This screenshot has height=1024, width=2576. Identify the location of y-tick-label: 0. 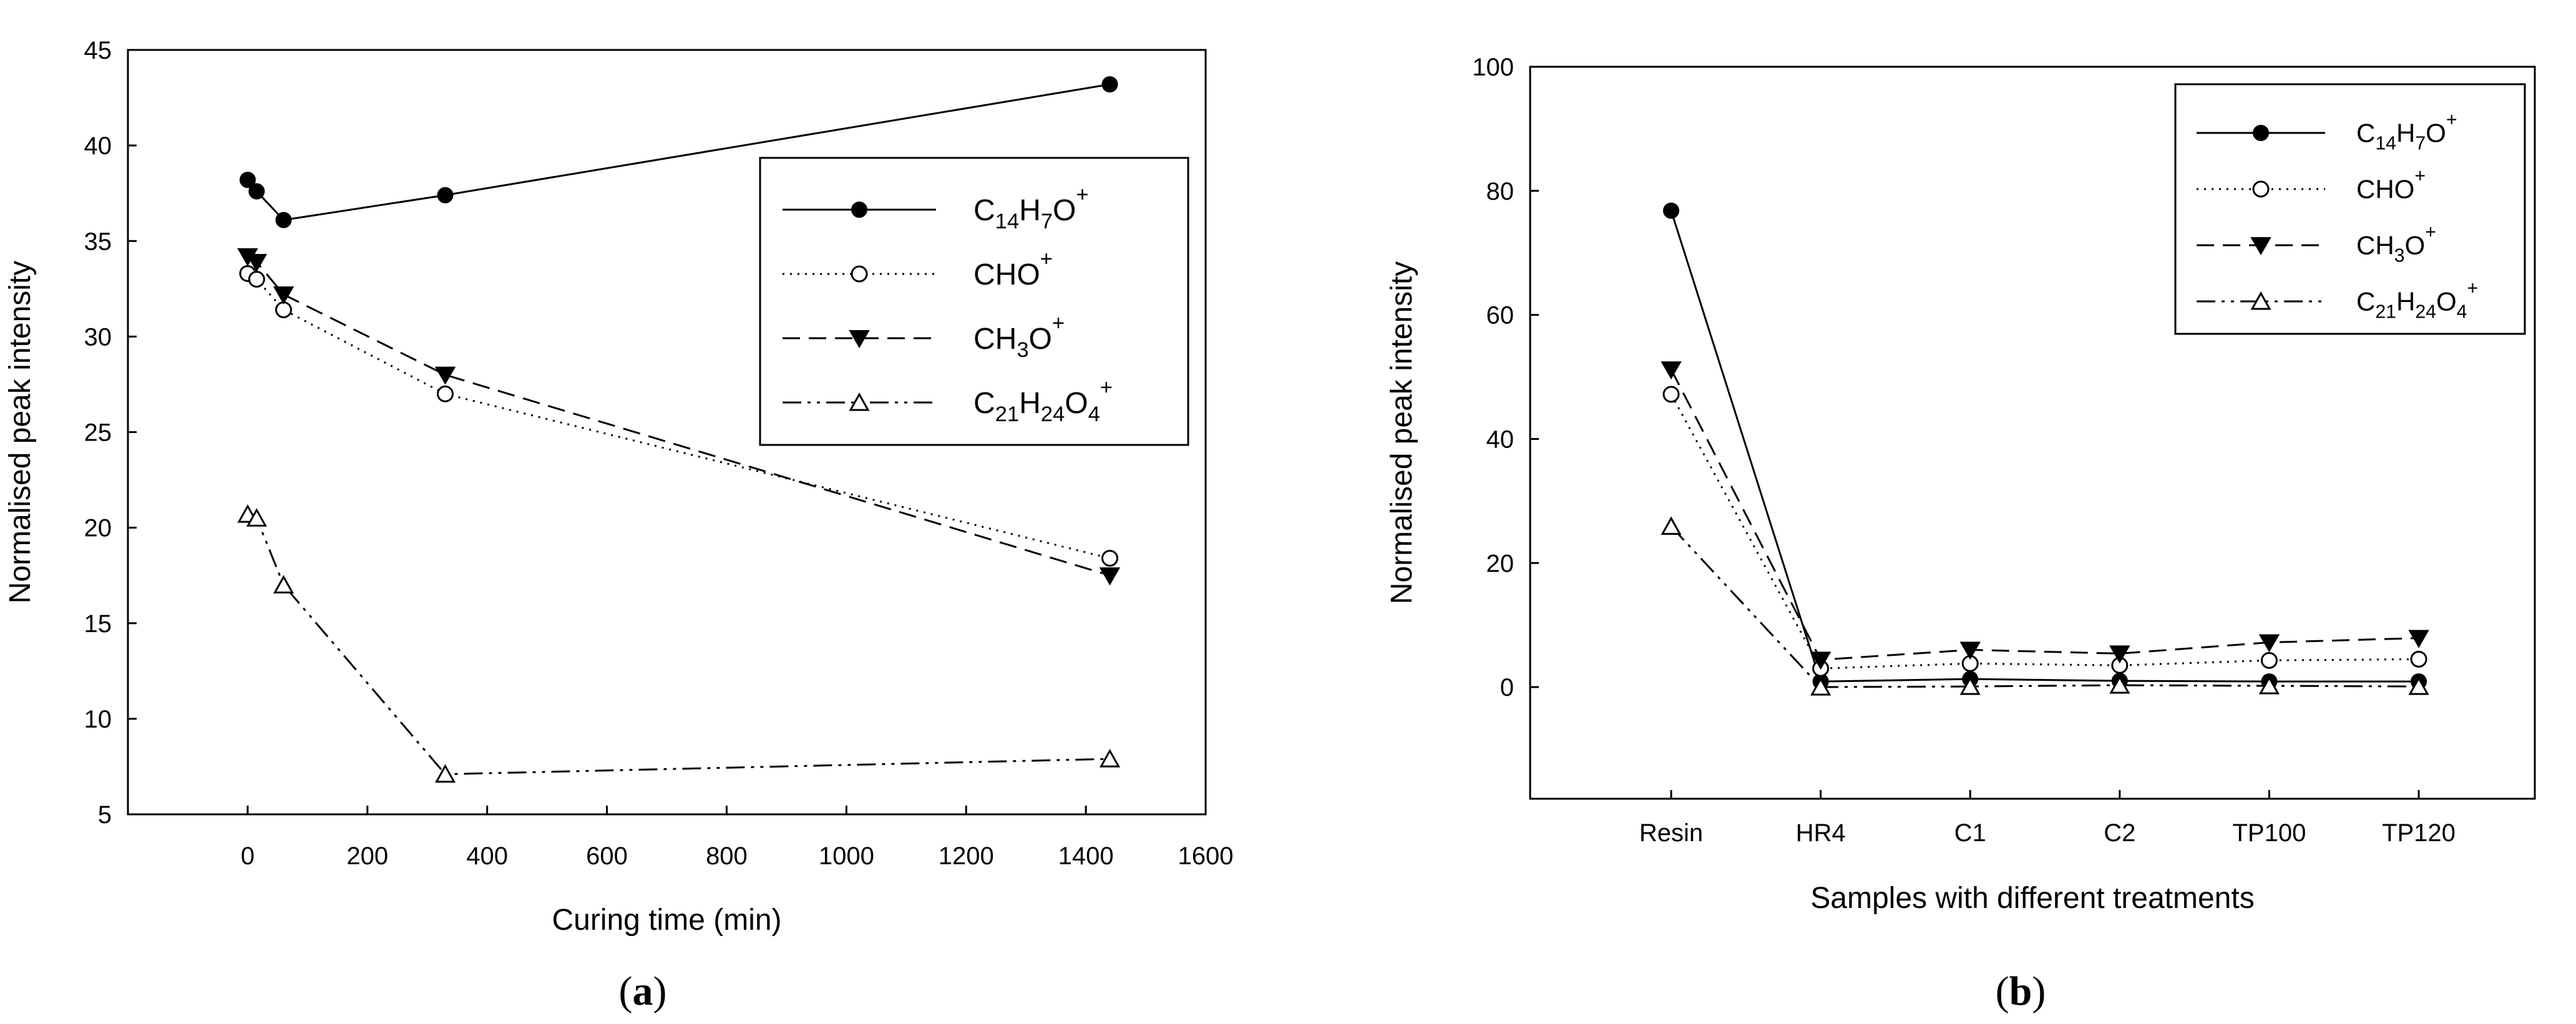
(1507, 687).